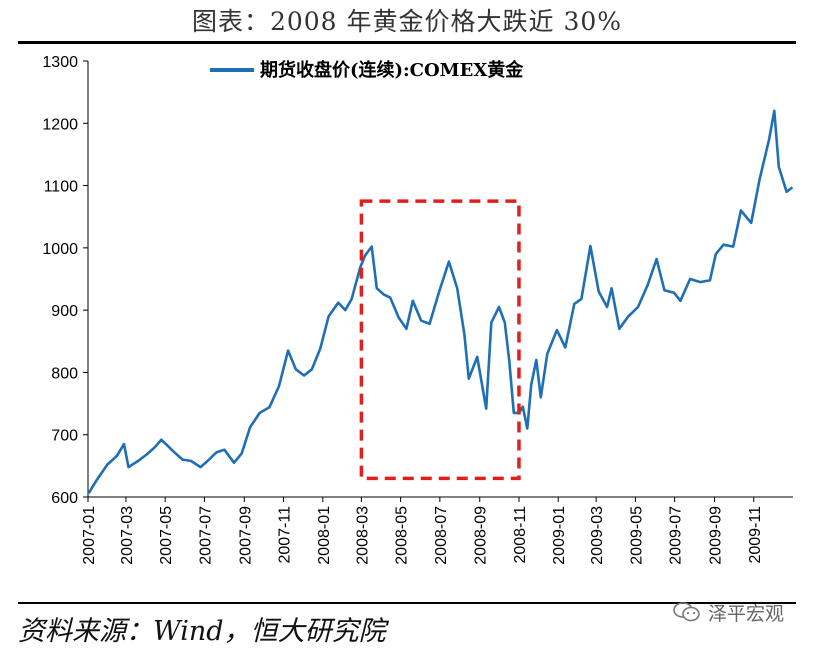 The width and height of the screenshot is (814, 649). I want to click on x-tick-label: 2009-05, so click(636, 535).